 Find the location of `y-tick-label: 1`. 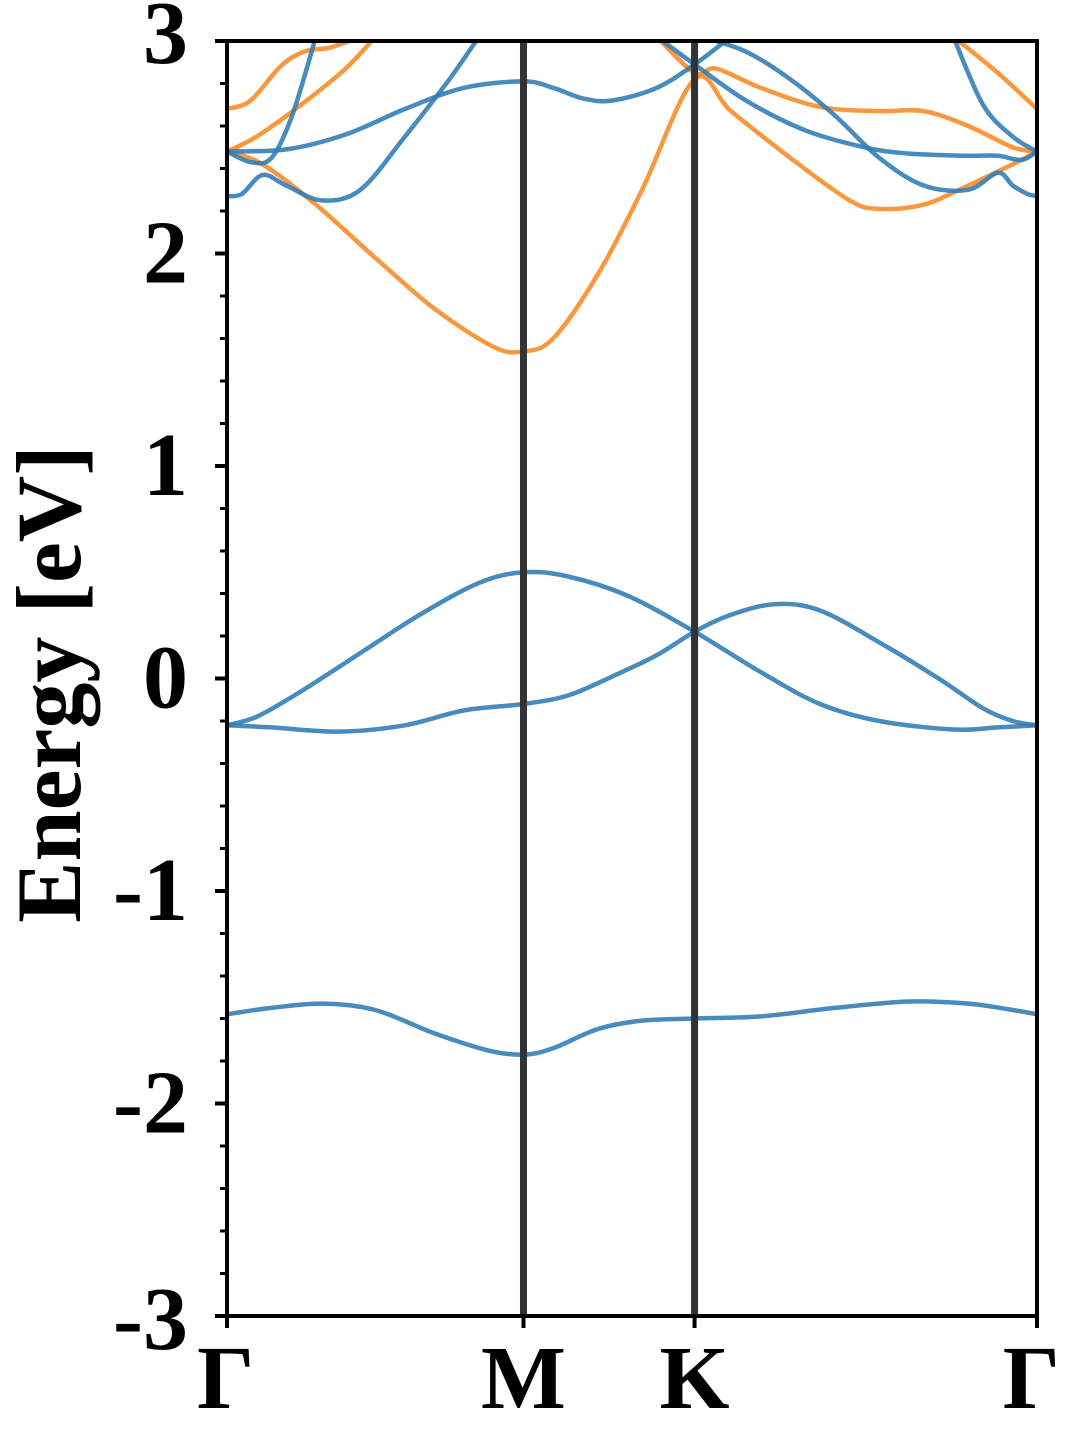

y-tick-label: 1 is located at coordinates (165, 465).